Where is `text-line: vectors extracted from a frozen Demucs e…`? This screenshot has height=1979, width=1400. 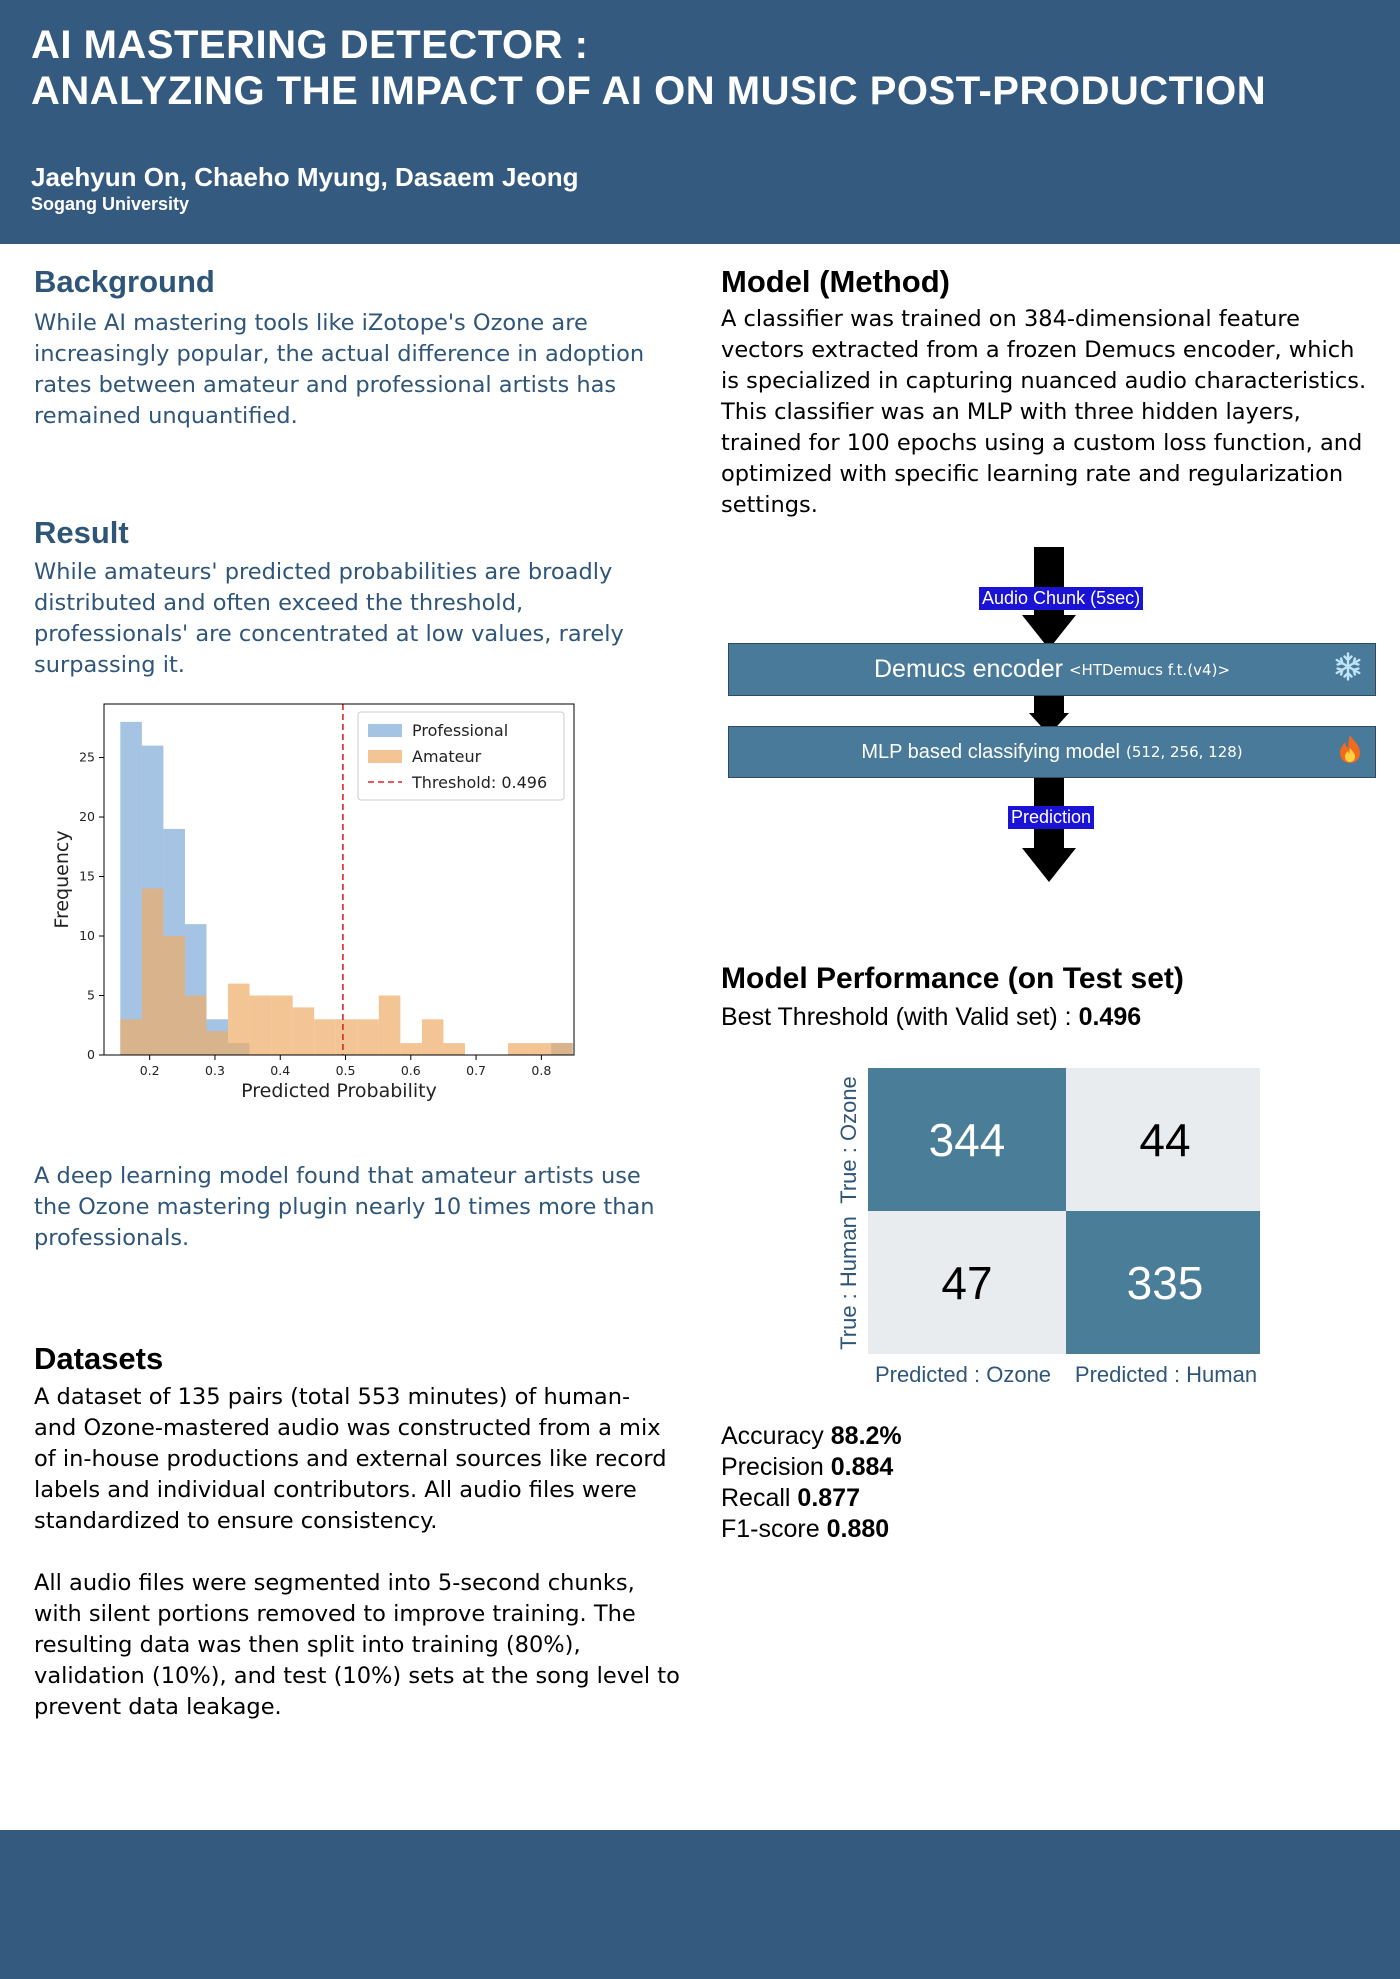 text-line: vectors extracted from a frozen Demucs e… is located at coordinates (1038, 350).